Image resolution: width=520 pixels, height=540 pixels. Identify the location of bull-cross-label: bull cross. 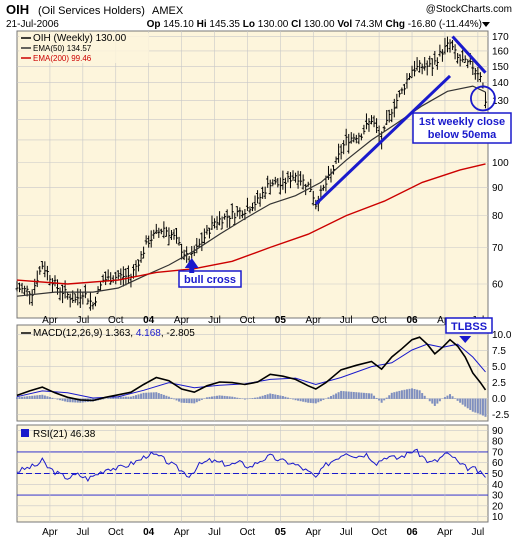
(210, 280).